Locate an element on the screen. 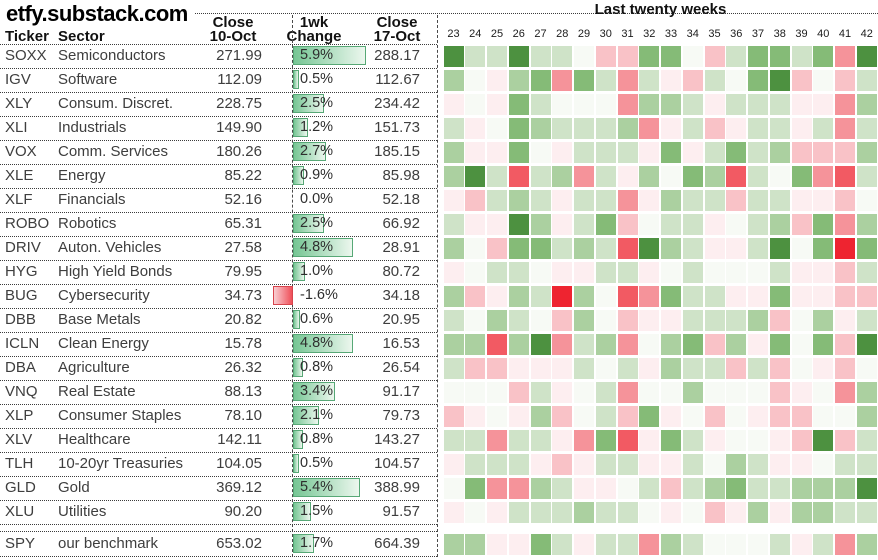 The height and width of the screenshot is (560, 878). week-label-37: 37 is located at coordinates (758, 34).